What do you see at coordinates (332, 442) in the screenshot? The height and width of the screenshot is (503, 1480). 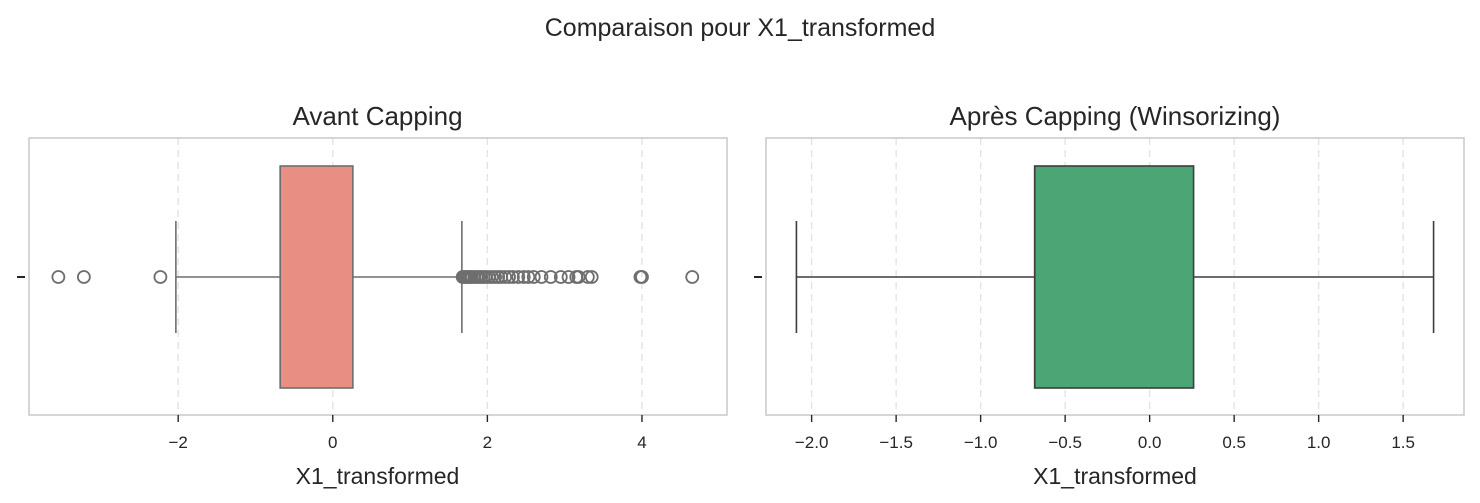 I see `x-tick-label: 0` at bounding box center [332, 442].